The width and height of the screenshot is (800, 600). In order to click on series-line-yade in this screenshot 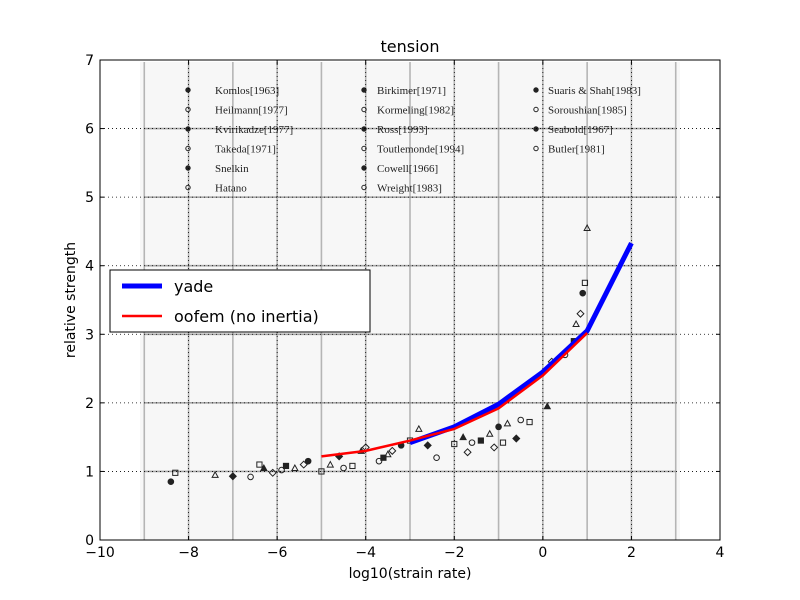, I will do `click(521, 343)`.